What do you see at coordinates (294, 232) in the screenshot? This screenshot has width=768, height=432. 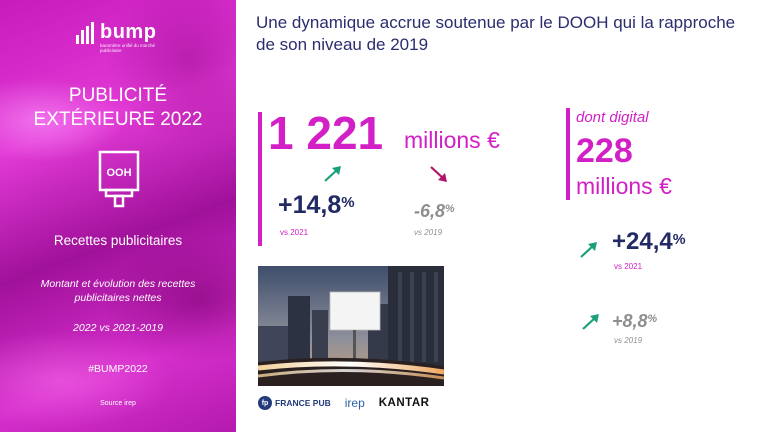 I see `total-vs-2021-label: vs 2021` at bounding box center [294, 232].